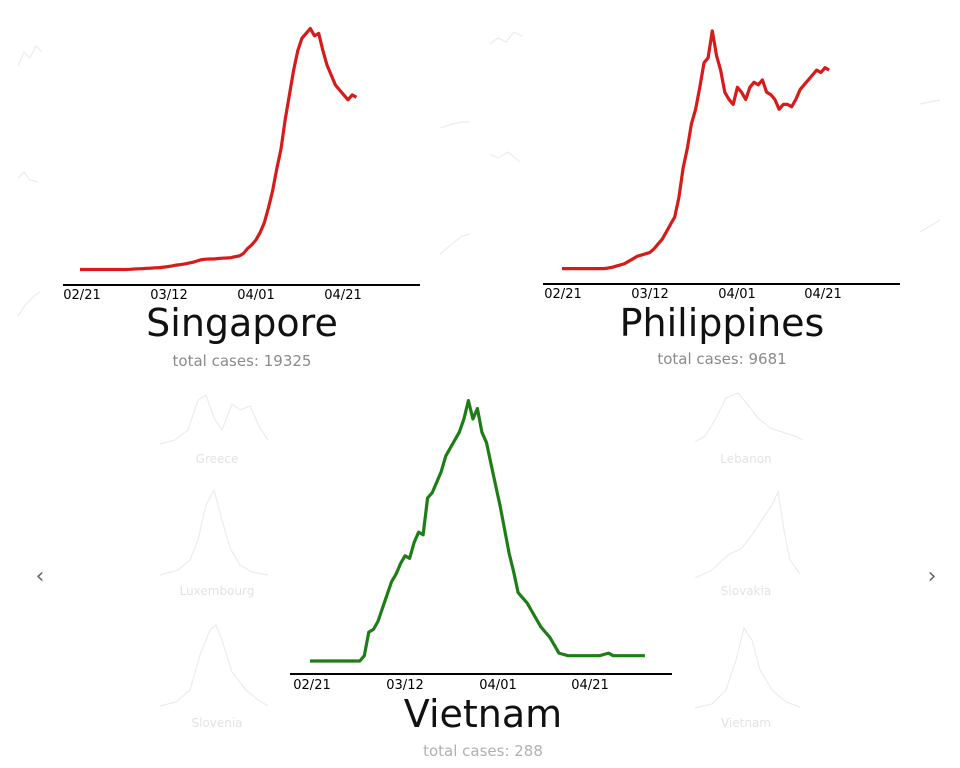 This screenshot has width=960, height=768. I want to click on thumbnail-sparkline-luxembourg, so click(214, 532).